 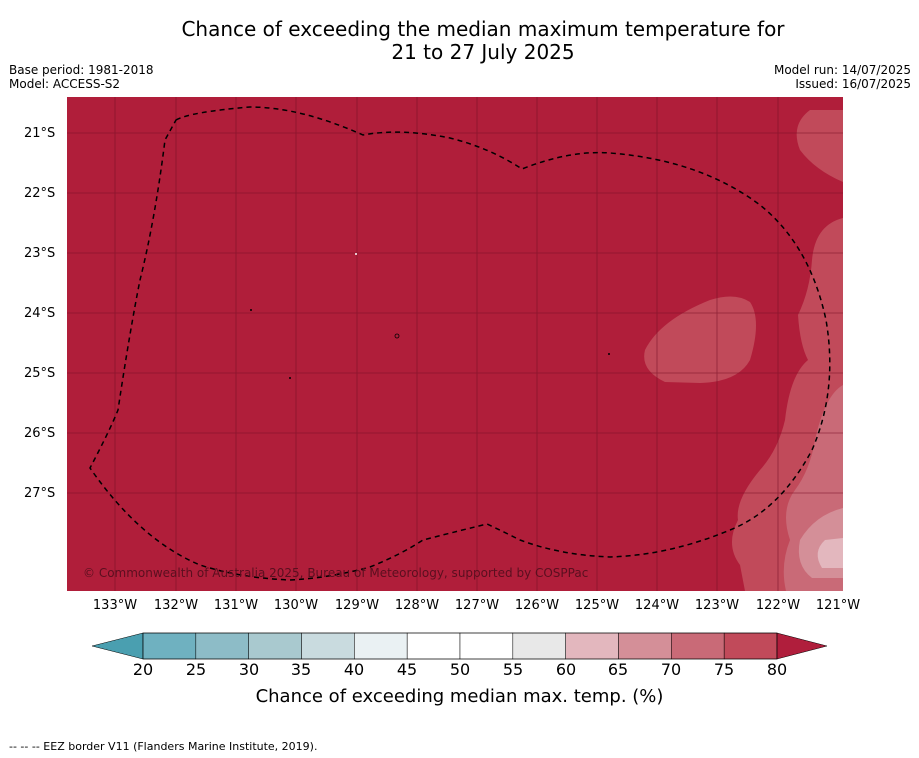 What do you see at coordinates (838, 605) in the screenshot?
I see `lon-label: 121°W` at bounding box center [838, 605].